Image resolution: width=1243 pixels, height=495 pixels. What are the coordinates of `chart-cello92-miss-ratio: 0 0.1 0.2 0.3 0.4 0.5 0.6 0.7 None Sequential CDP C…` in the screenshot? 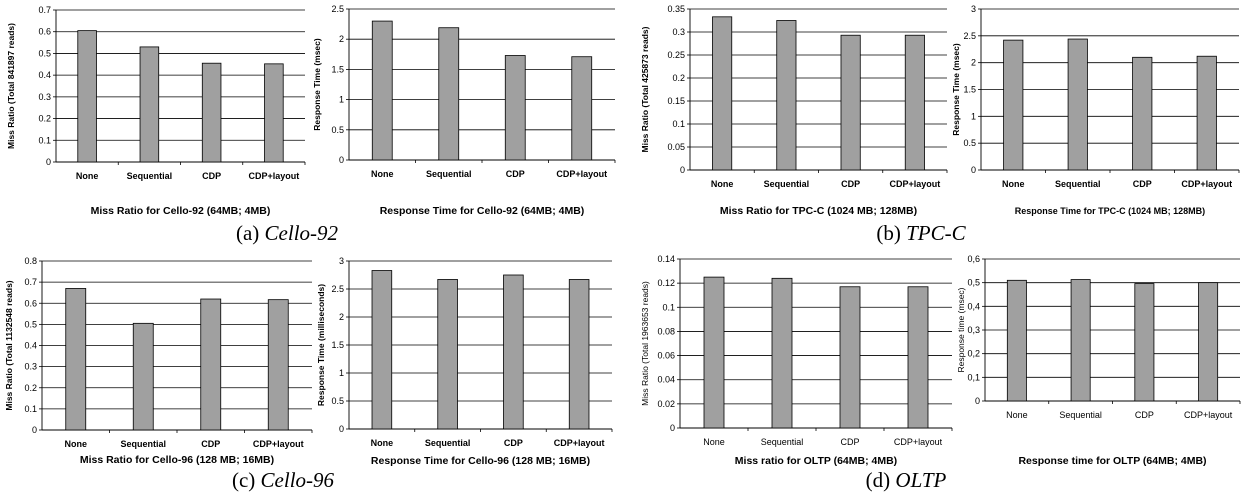 It's located at (154, 111).